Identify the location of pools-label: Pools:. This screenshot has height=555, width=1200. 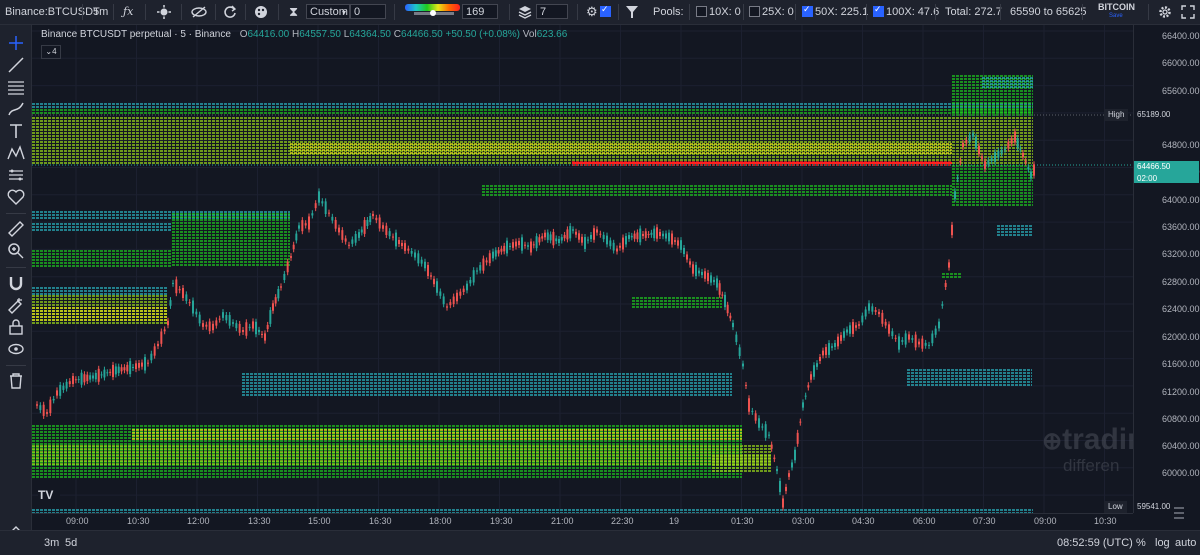
(668, 12).